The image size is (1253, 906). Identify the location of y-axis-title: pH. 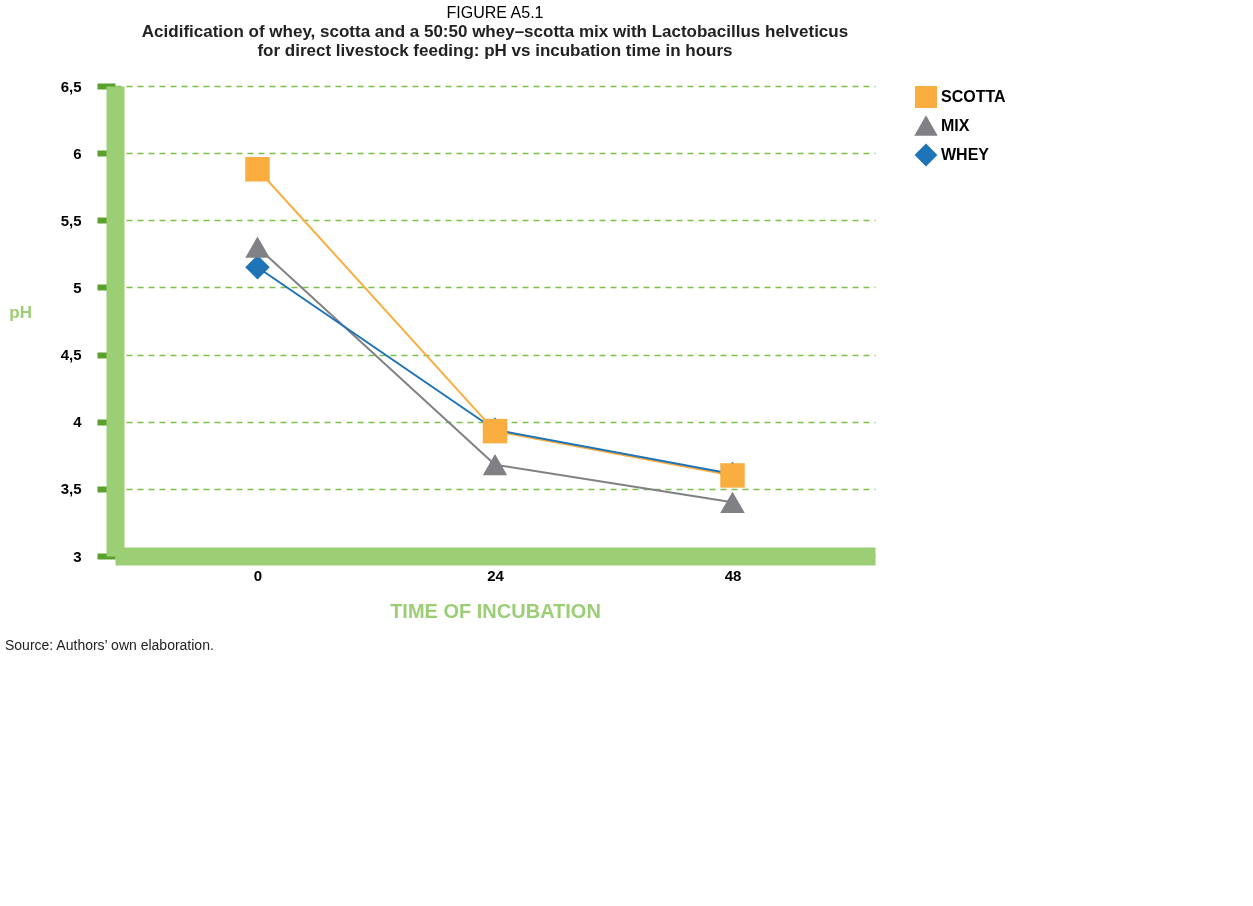
(20, 312).